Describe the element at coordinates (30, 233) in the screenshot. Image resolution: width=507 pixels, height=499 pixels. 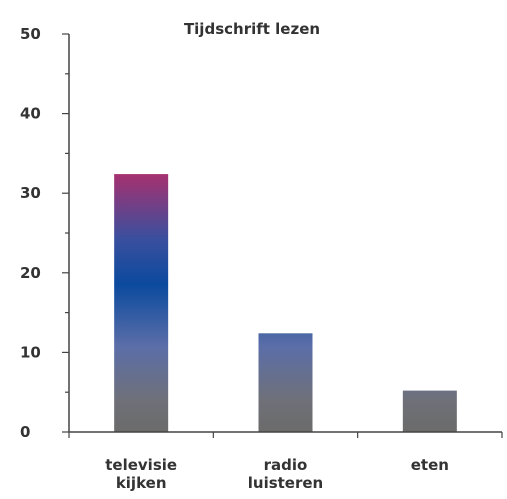
I see `y-tick-labels: 0 10 20 30 40 50` at that location.